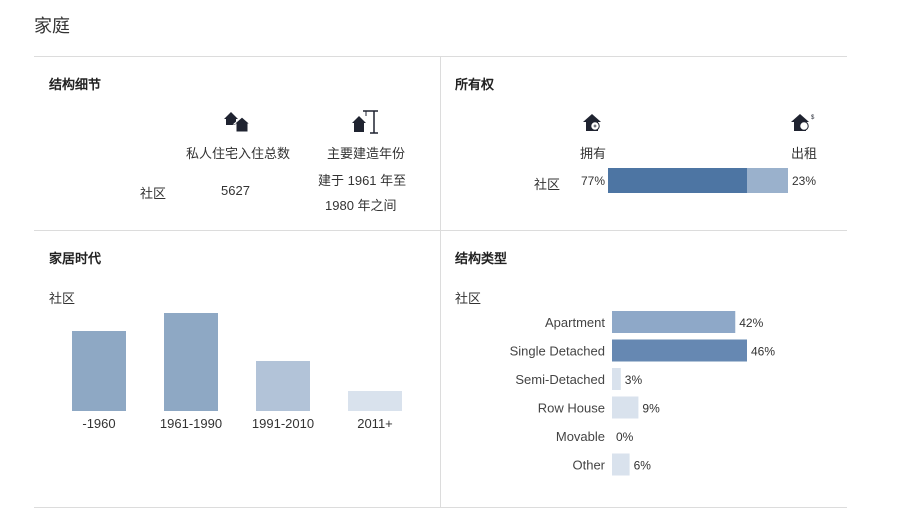  Describe the element at coordinates (52, 26) in the screenshot. I see `page-title: 家庭` at that location.